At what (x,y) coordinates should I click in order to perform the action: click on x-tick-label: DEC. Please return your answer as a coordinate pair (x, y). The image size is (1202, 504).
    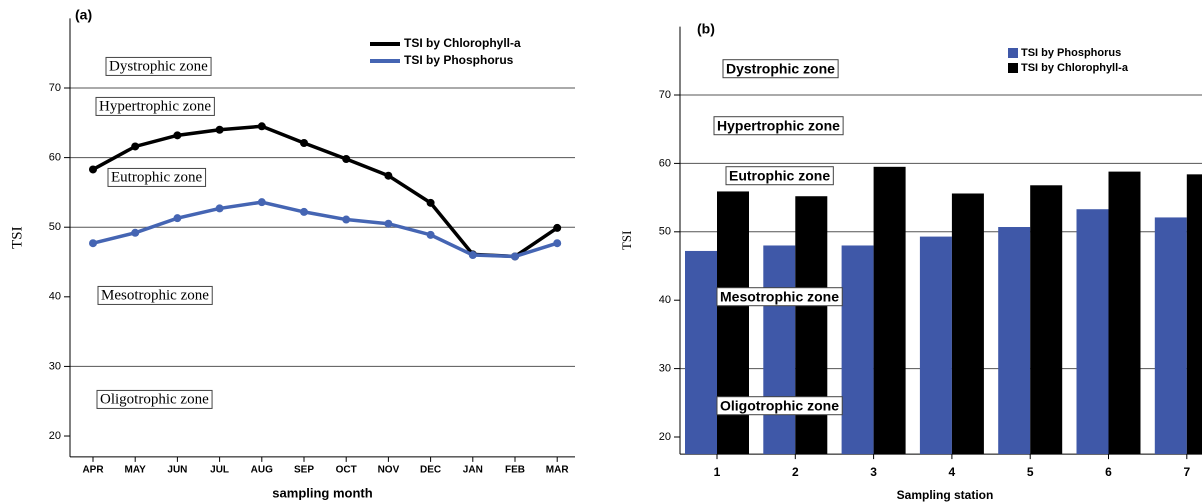
    Looking at the image, I should click on (430, 470).